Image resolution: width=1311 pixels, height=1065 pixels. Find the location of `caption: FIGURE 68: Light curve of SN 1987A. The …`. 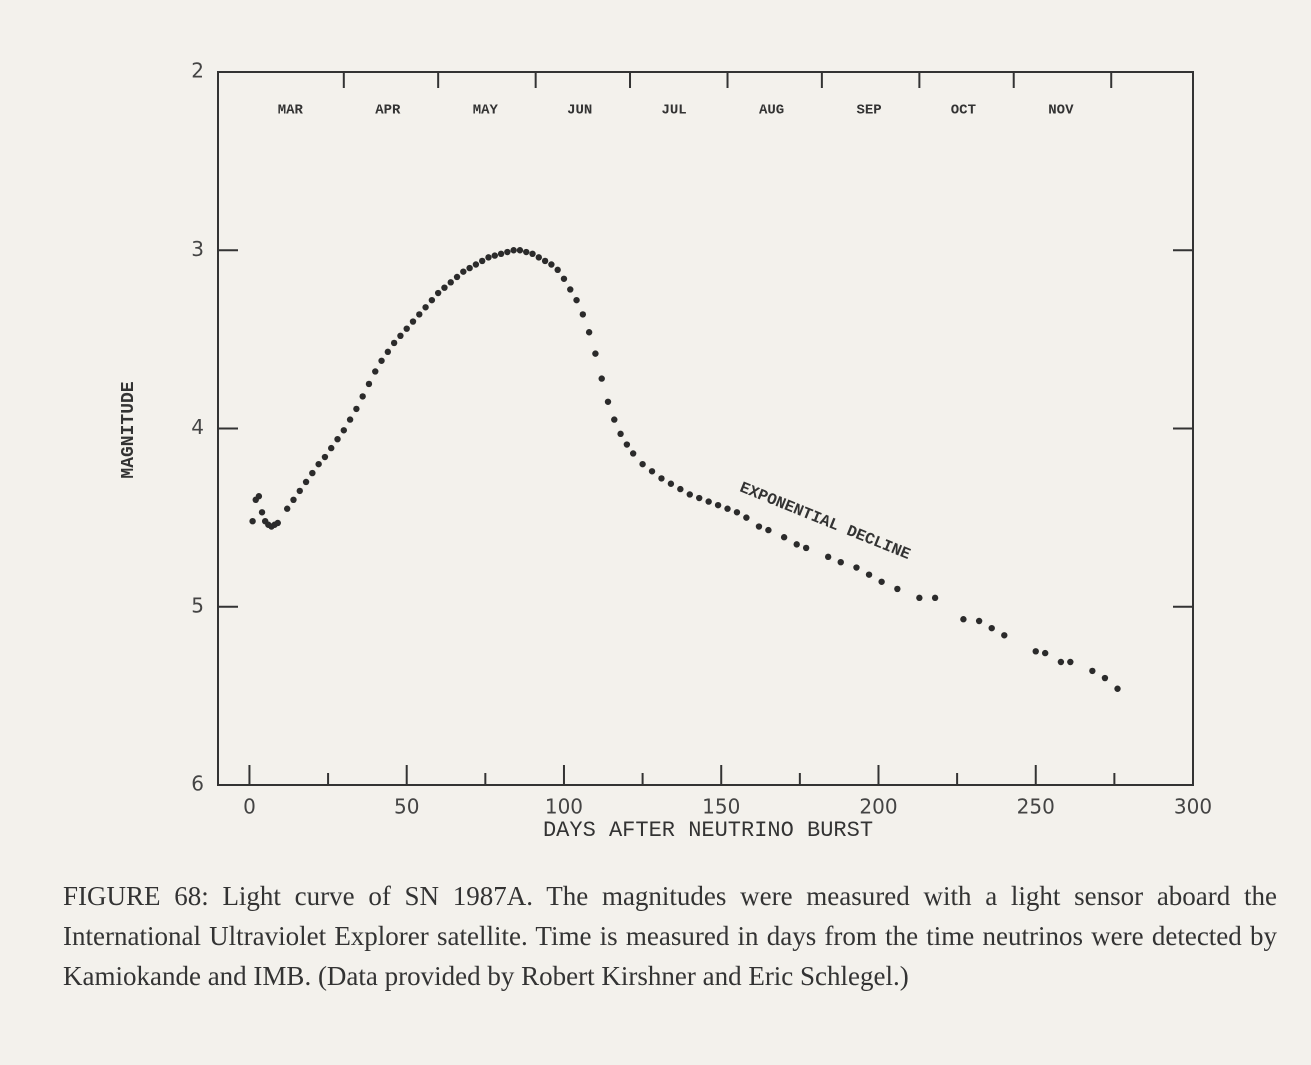

caption: FIGURE 68: Light curve of SN 1987A. The … is located at coordinates (670, 936).